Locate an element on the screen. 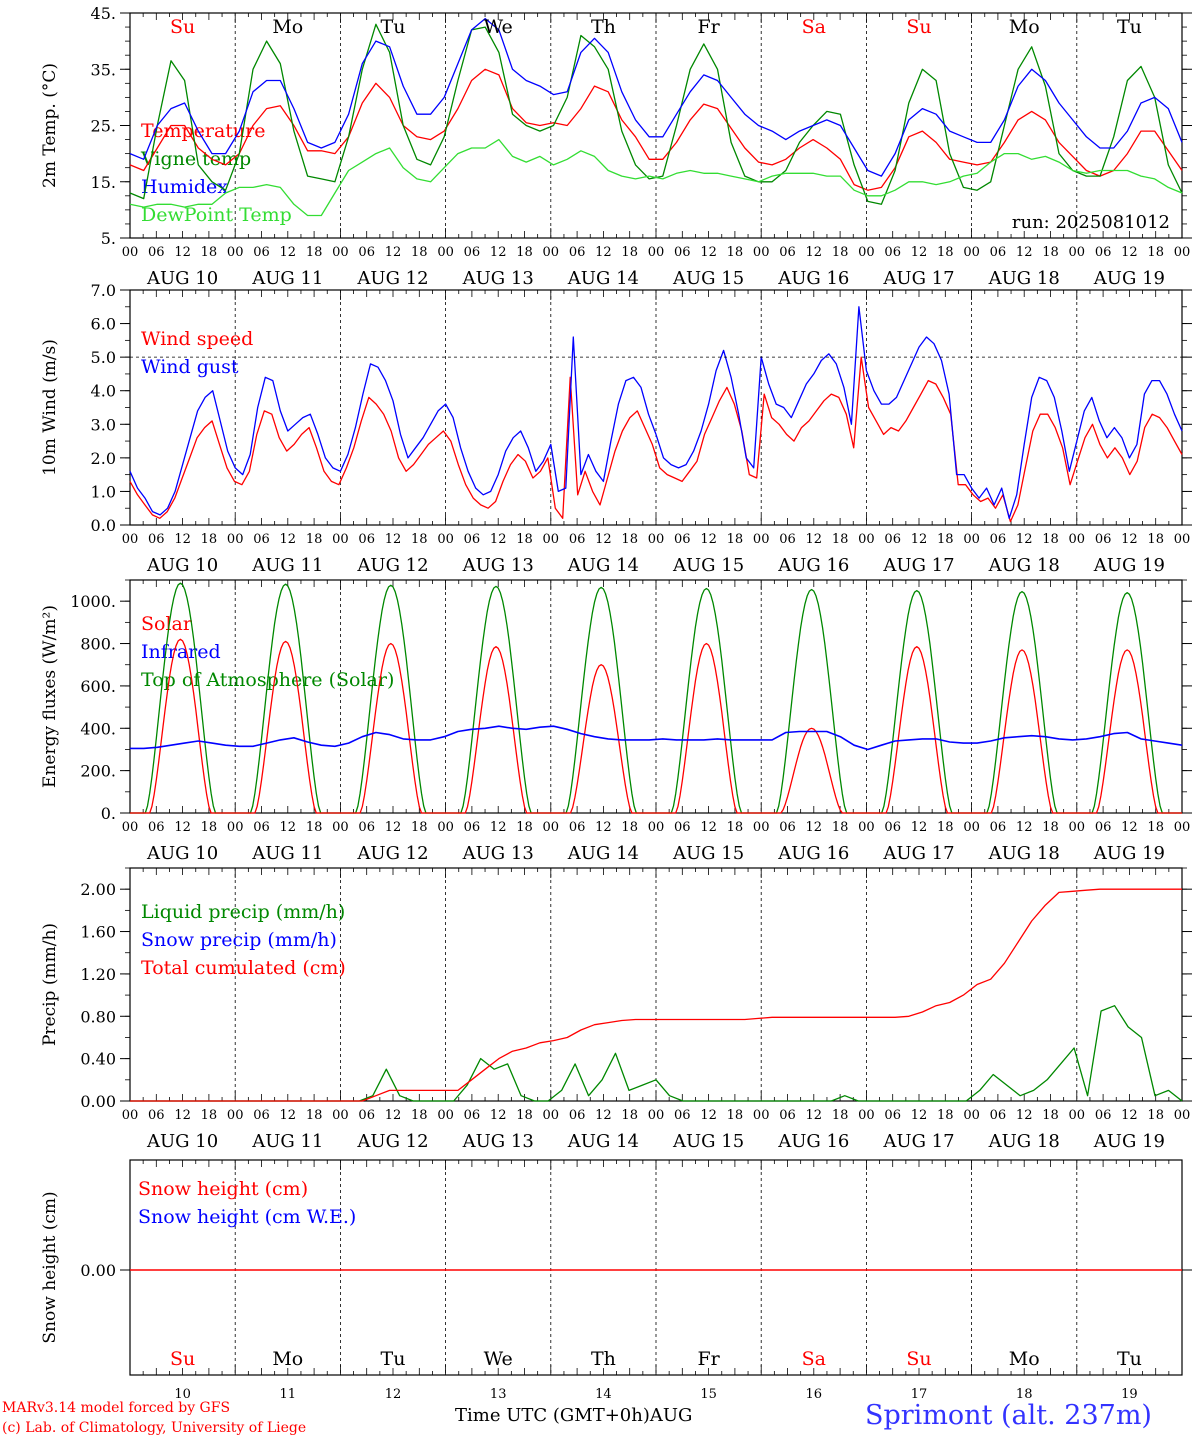 Image resolution: width=1194 pixels, height=1440 pixels. y-tick-label: 6.0 is located at coordinates (103, 324).